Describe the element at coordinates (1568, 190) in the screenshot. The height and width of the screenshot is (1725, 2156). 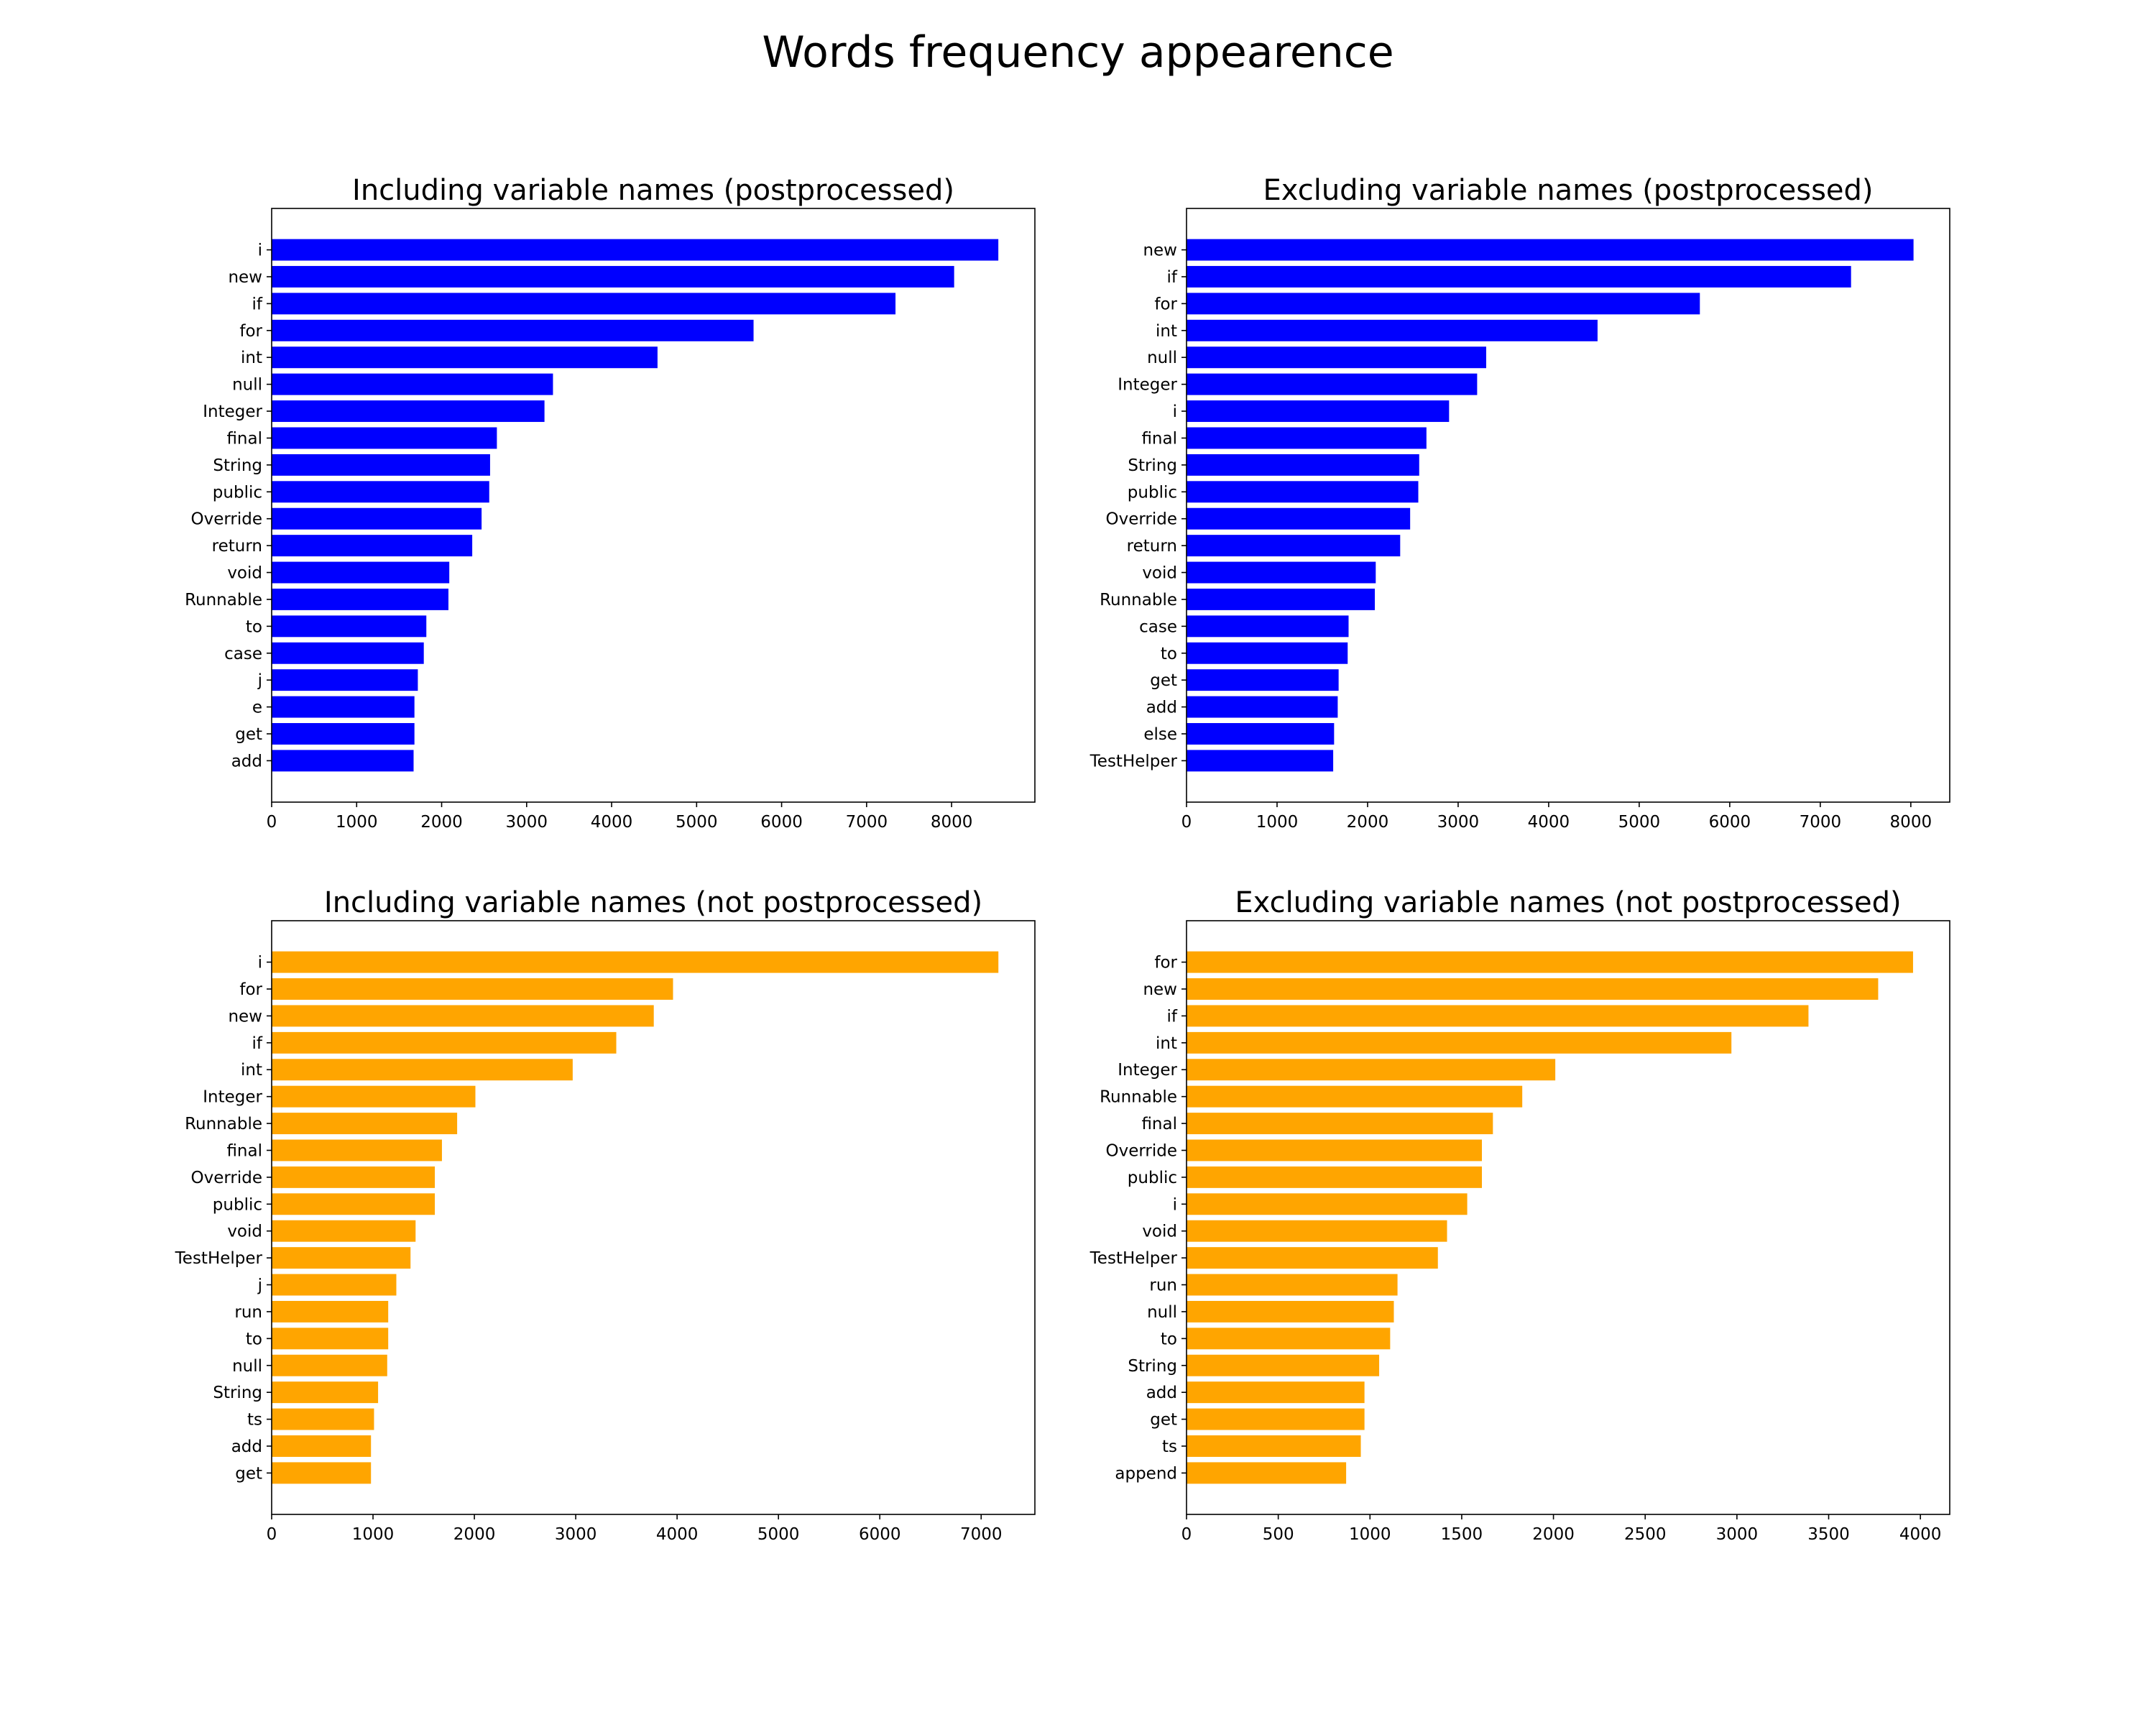
I see `subplot-title: Excluding variable names (postprocessed)` at that location.